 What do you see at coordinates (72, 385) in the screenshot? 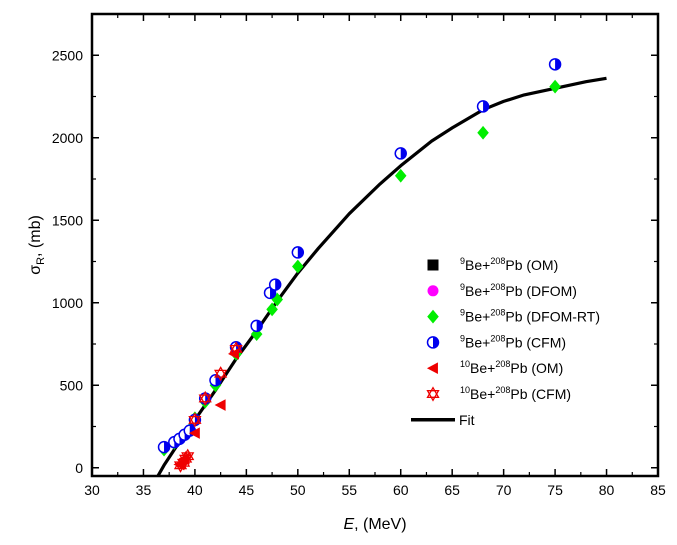
I see `y-tick-label: 500` at bounding box center [72, 385].